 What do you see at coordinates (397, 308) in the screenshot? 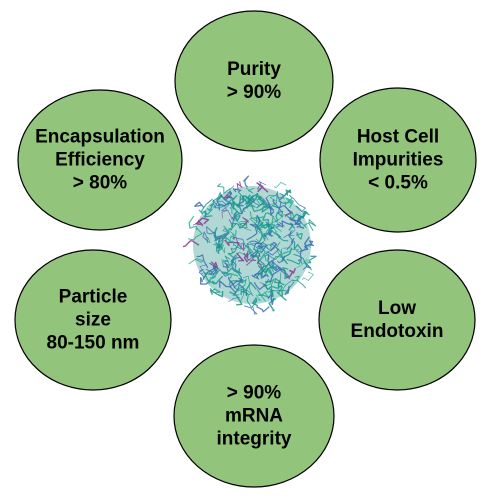
I see `node-label-endotoxin-line-1: Low` at bounding box center [397, 308].